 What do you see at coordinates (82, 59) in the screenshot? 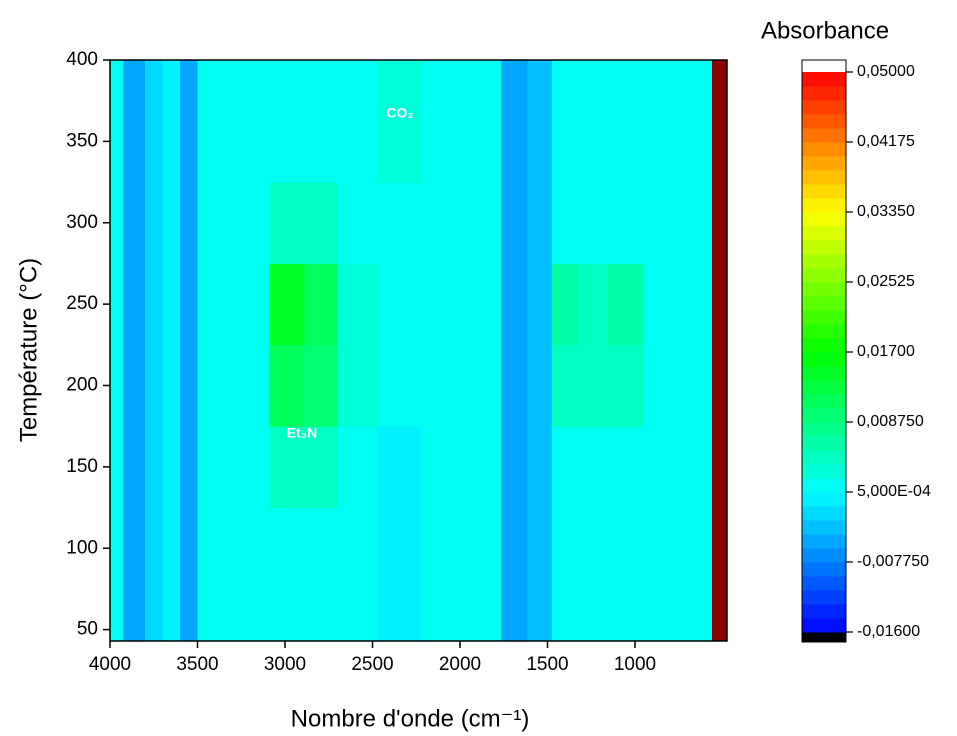
I see `y-tick-label: 400` at bounding box center [82, 59].